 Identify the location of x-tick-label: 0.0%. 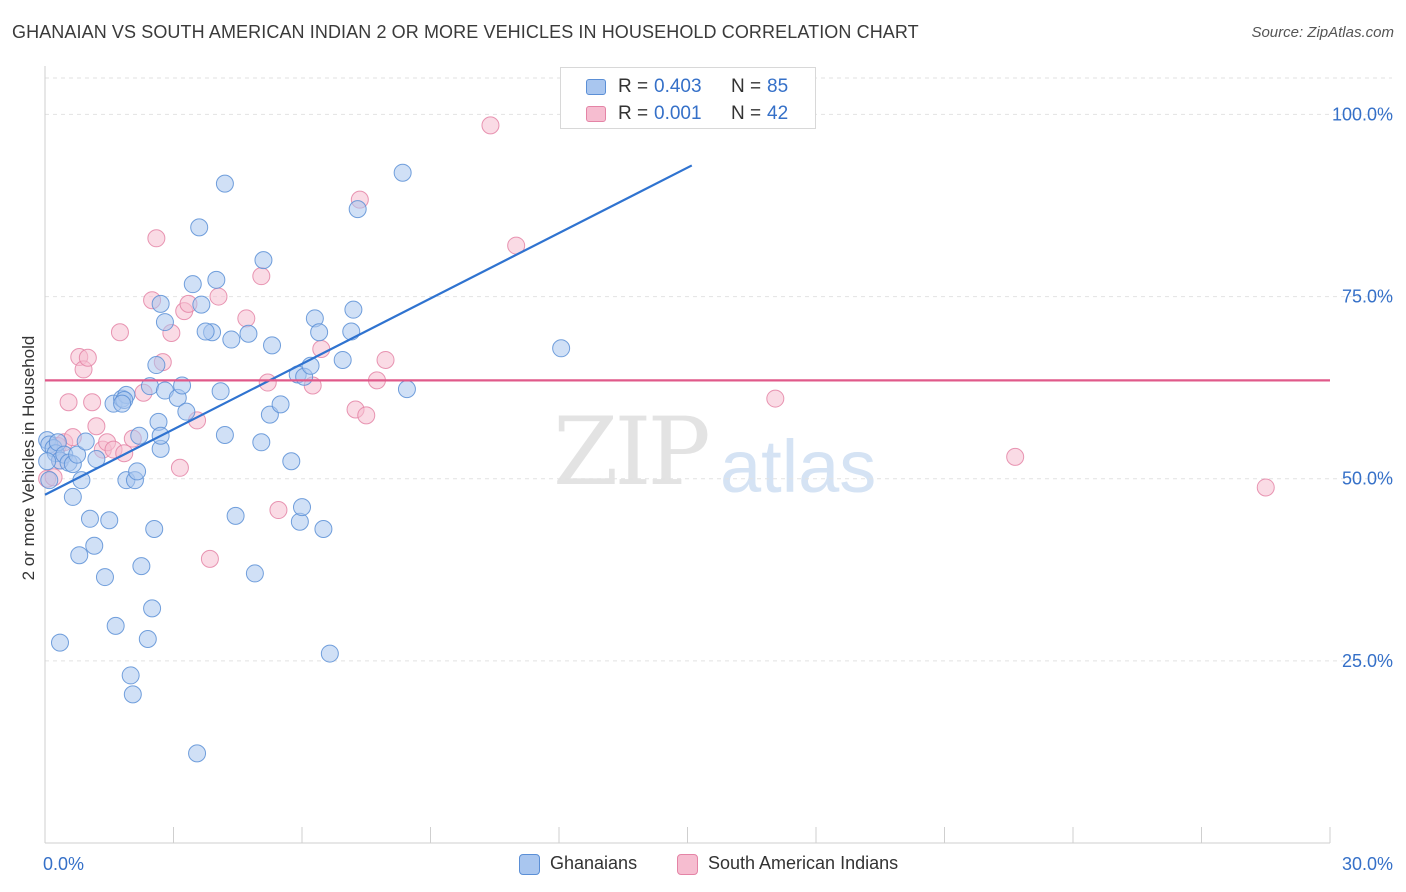
(63, 864).